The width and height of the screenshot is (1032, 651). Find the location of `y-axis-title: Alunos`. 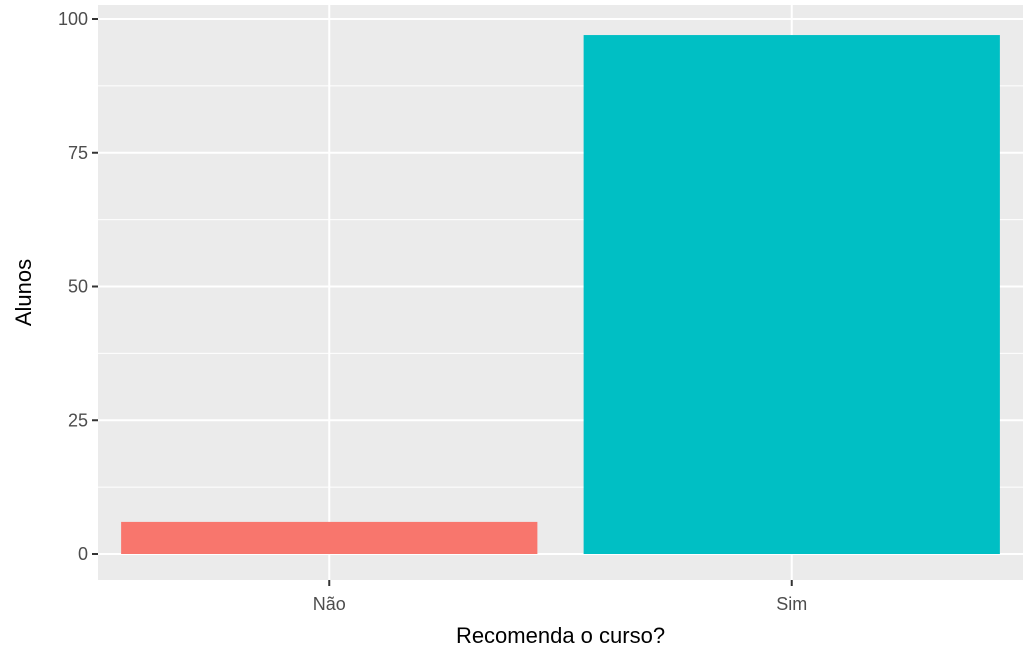

y-axis-title: Alunos is located at coordinates (23, 292).